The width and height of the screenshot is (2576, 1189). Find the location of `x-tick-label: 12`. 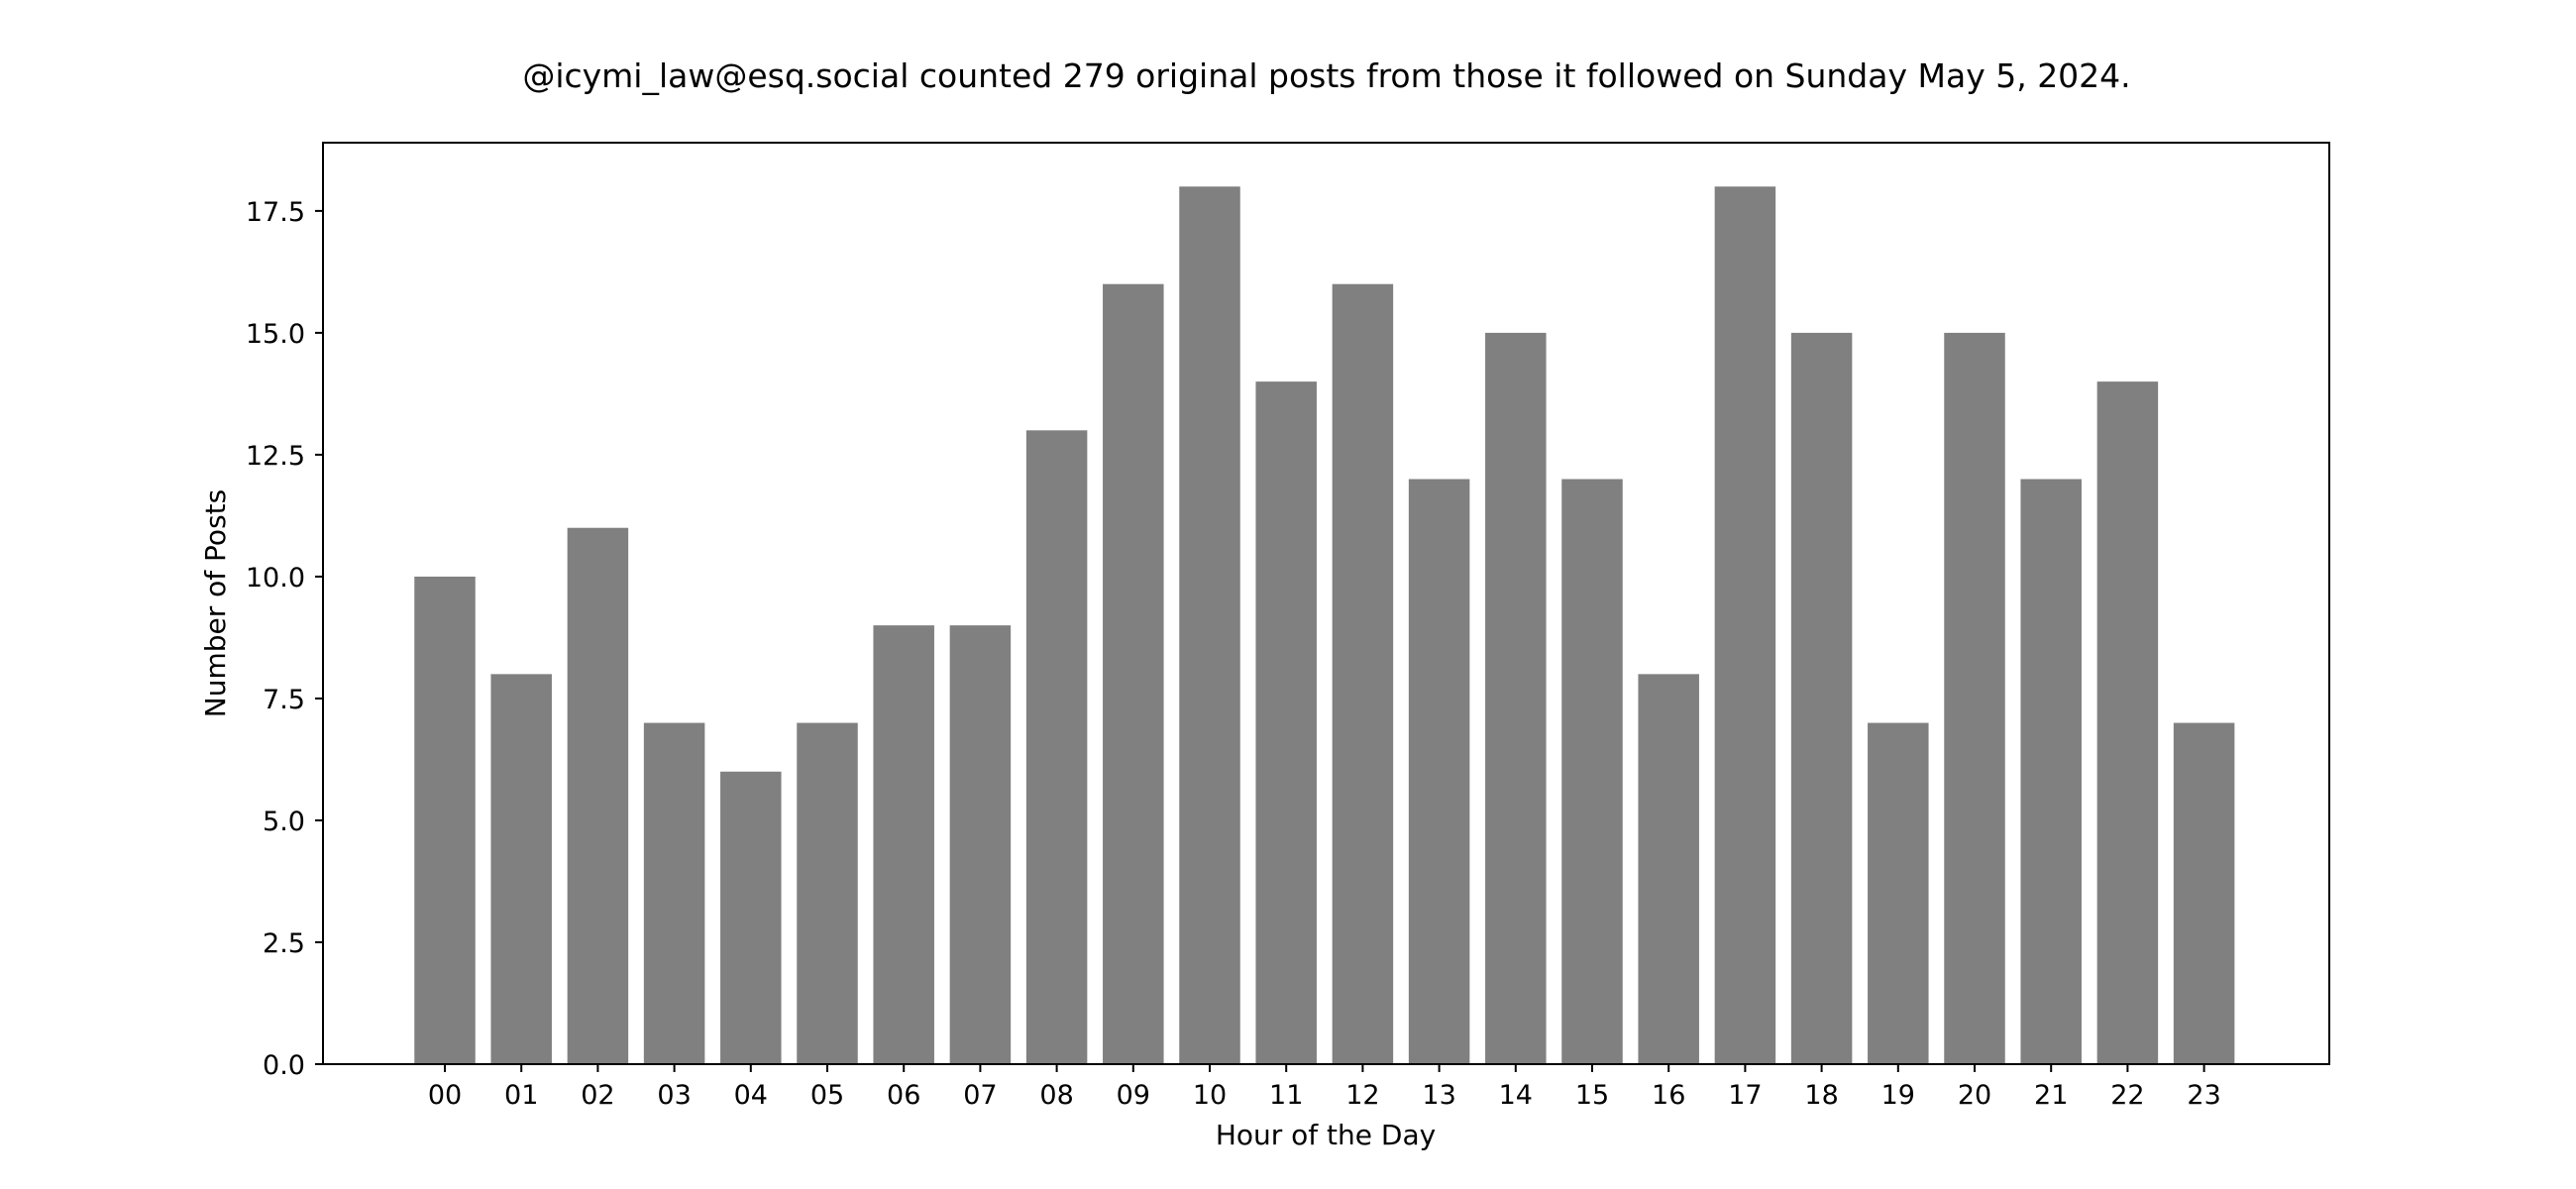

x-tick-label: 12 is located at coordinates (1362, 1095).